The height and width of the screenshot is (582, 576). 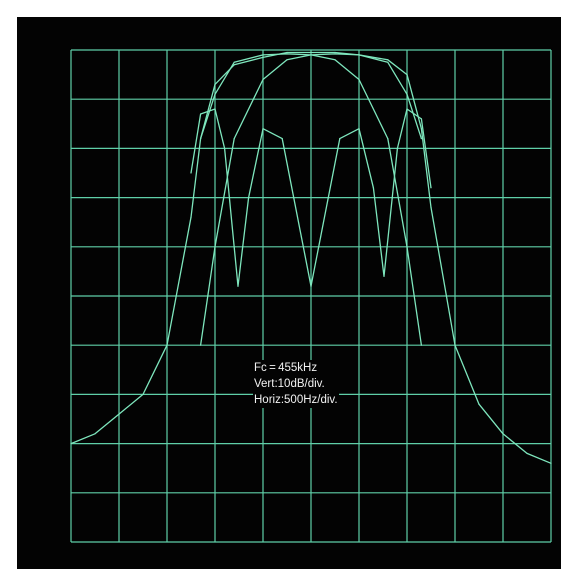 What do you see at coordinates (289, 384) in the screenshot?
I see `annotation-vertical-scale: Vert:10dB/div.` at bounding box center [289, 384].